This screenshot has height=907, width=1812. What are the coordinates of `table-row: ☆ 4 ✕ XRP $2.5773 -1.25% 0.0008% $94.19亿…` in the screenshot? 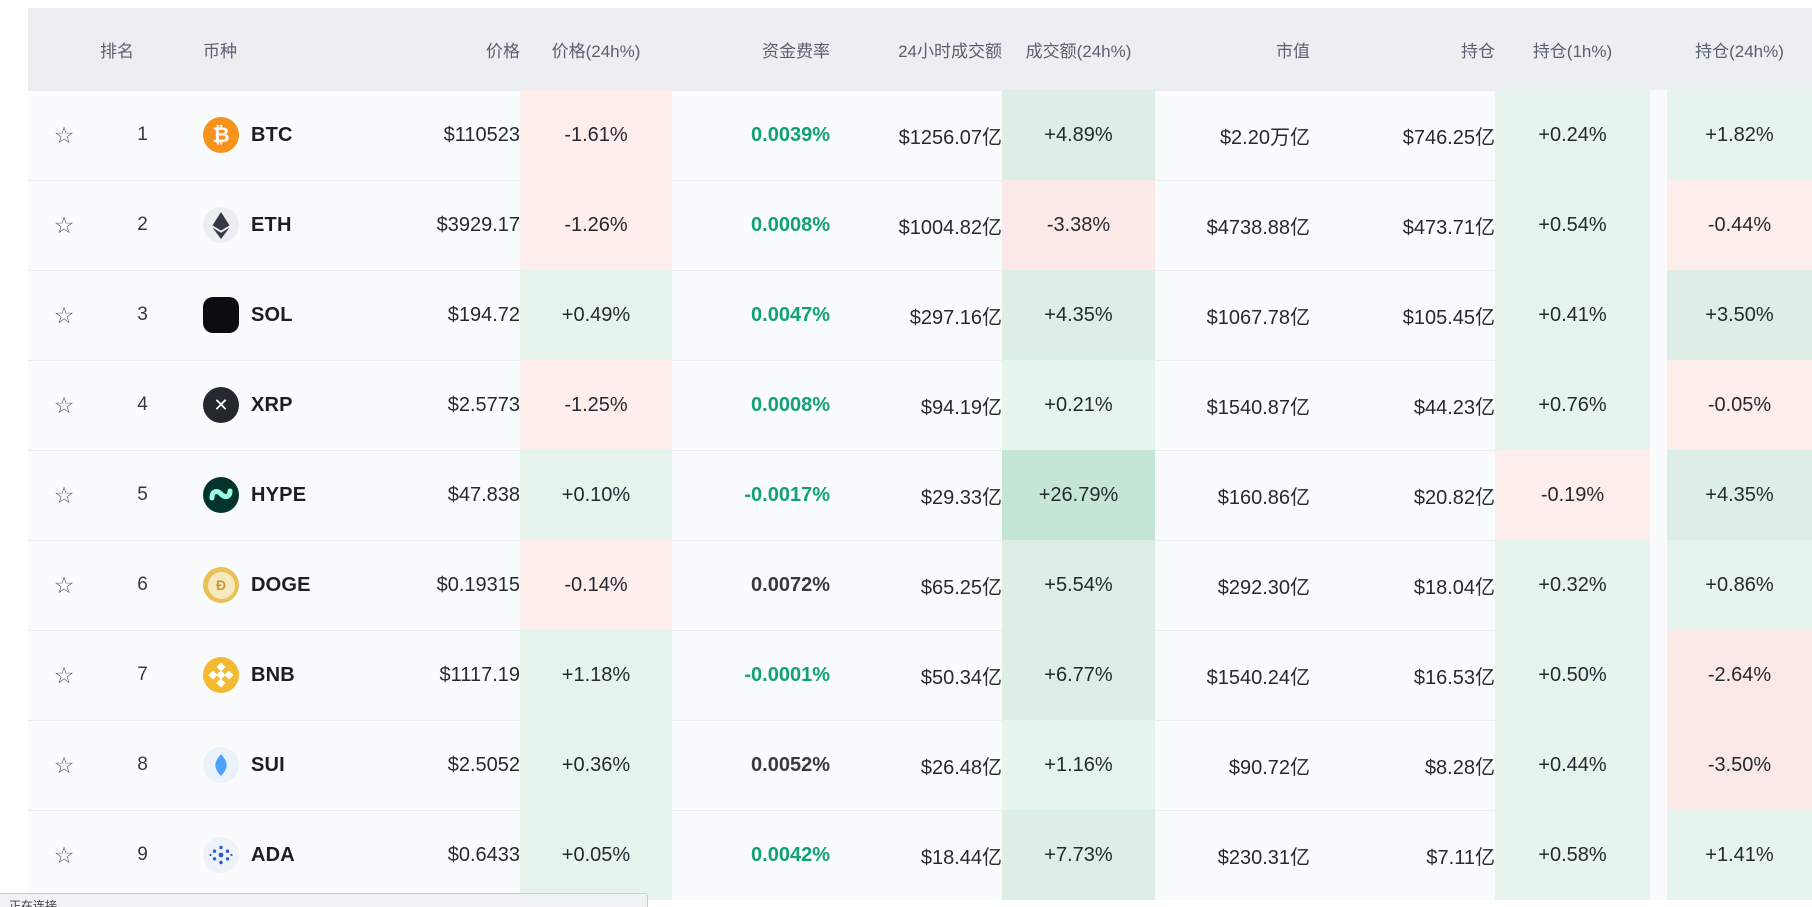 It's located at (920, 405).